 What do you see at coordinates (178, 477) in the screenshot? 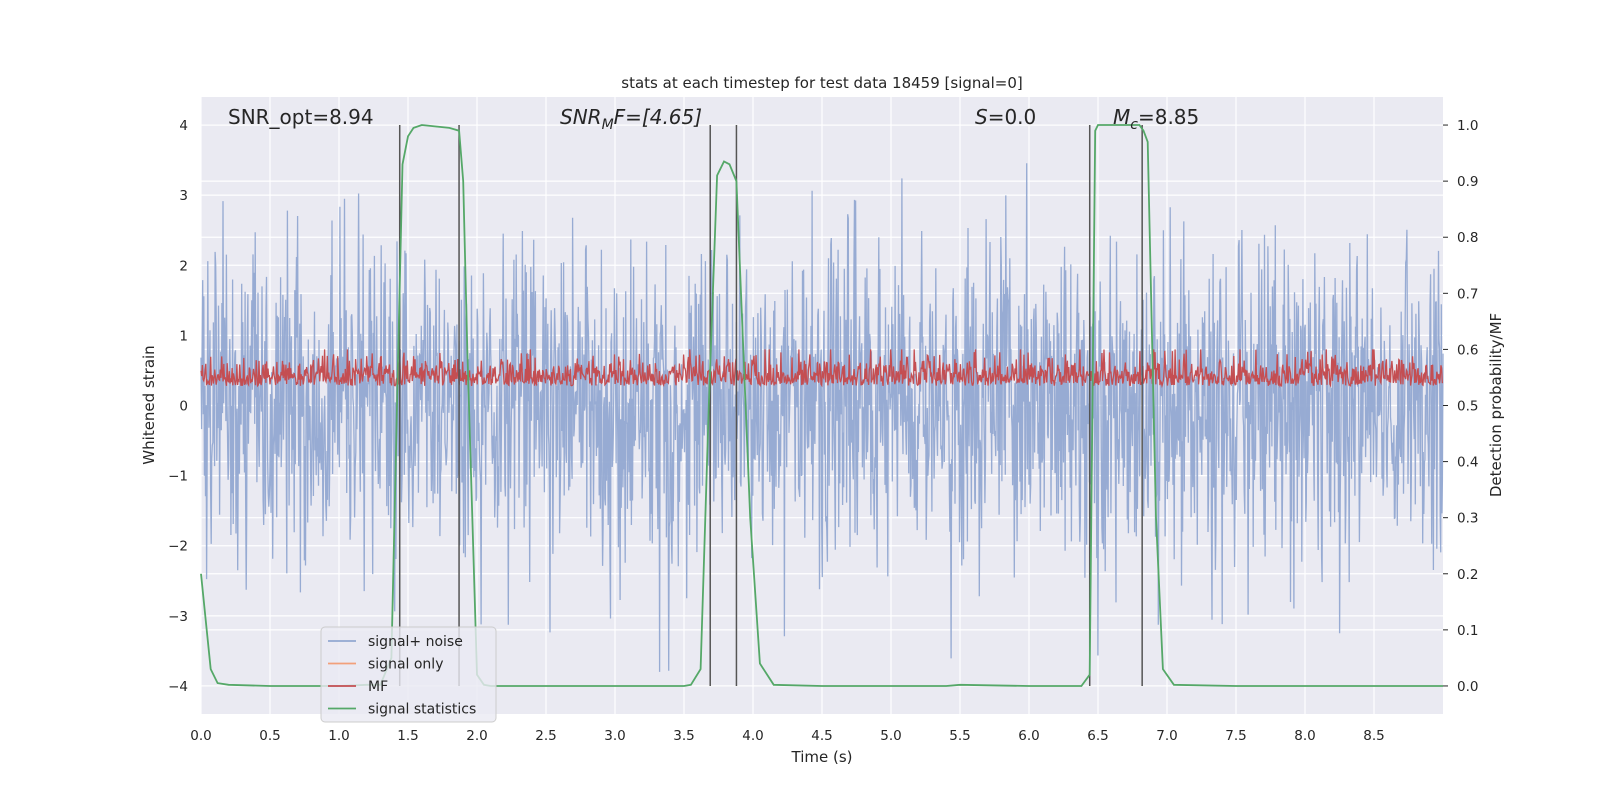
I see `y-left-tick-label: −1` at bounding box center [178, 477].